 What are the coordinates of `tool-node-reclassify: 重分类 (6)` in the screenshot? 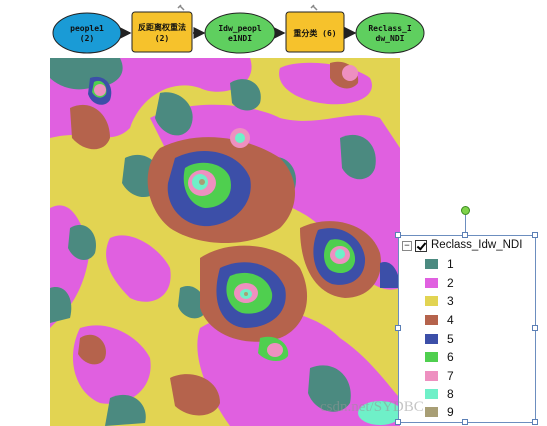 It's located at (315, 28).